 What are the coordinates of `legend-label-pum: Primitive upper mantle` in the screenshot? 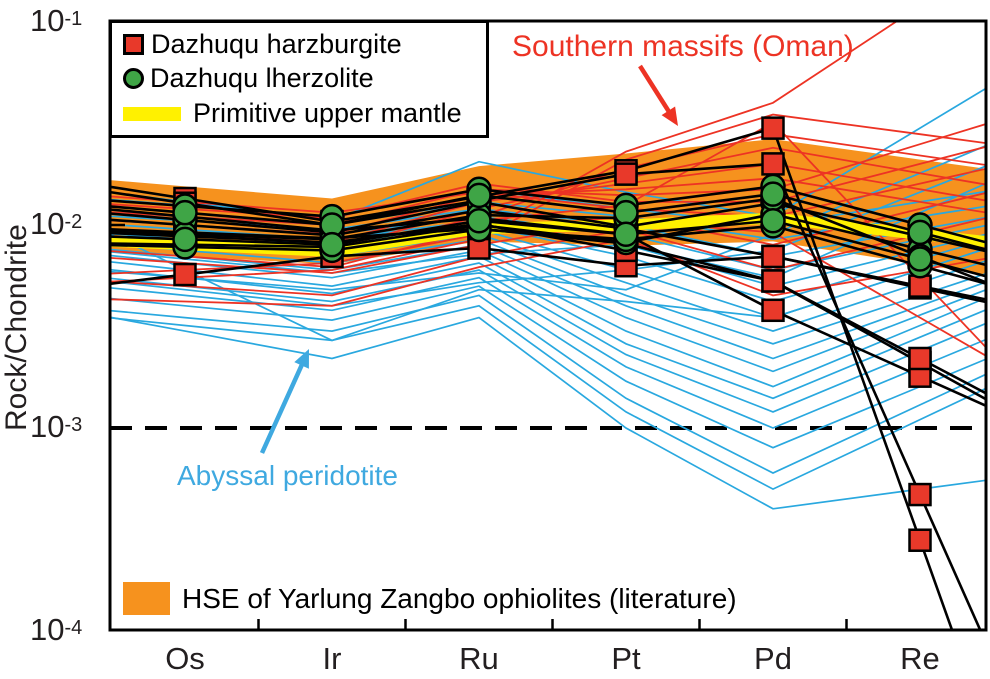 It's located at (327, 113).